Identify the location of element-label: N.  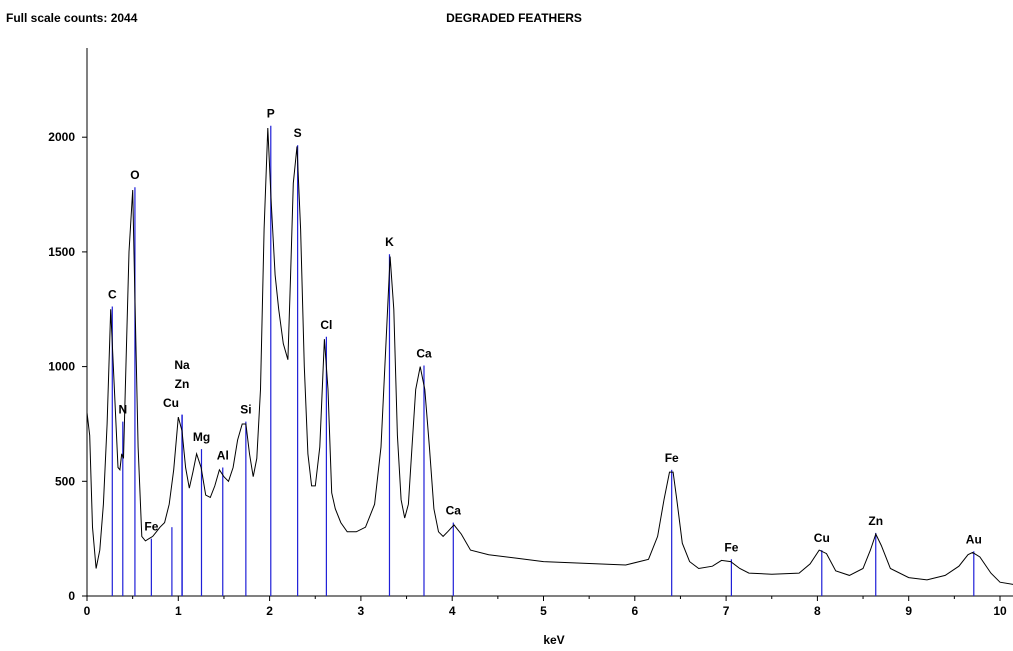
(122, 410).